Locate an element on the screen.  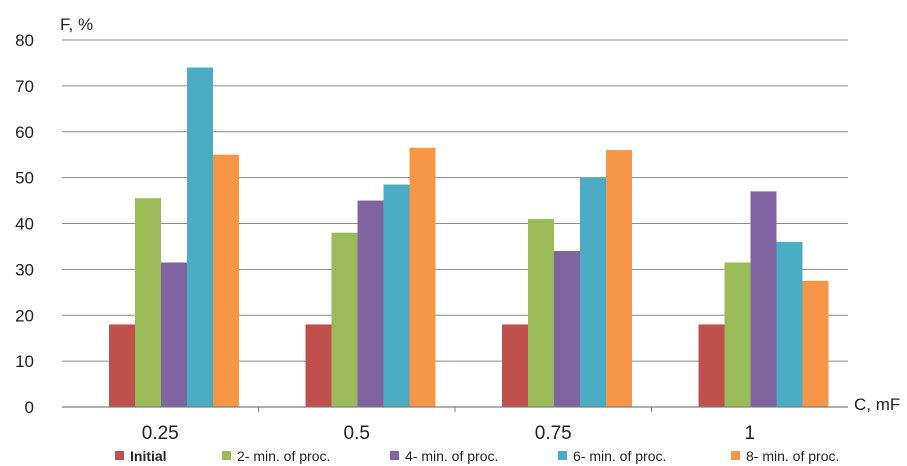
x-tick-label: 0.25 is located at coordinates (160, 433).